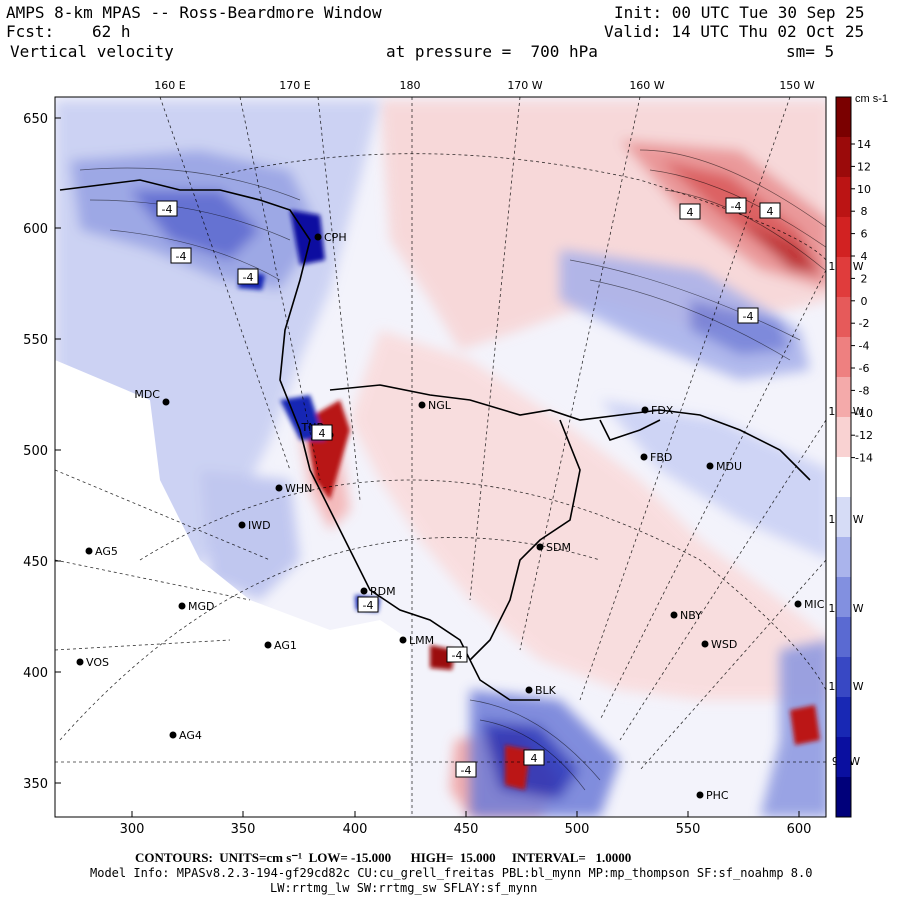 The image size is (900, 900). What do you see at coordinates (259, 525) in the screenshot?
I see `station-label: IWD` at bounding box center [259, 525].